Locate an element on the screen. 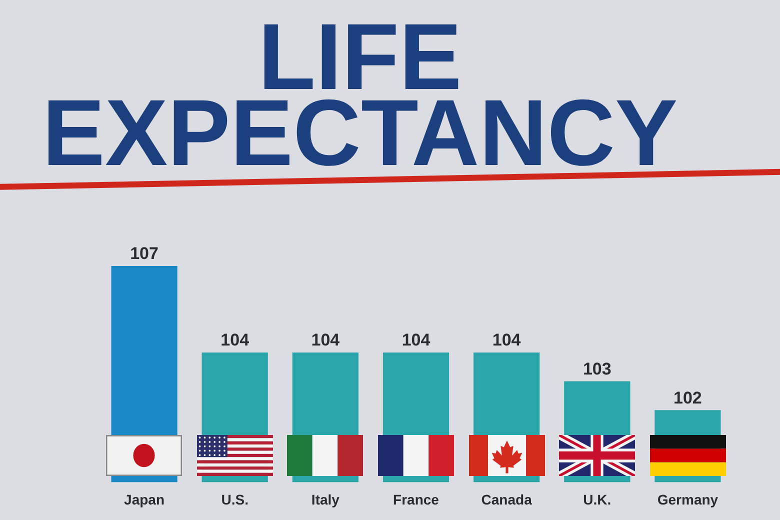 The image size is (780, 520). data-label: 107 is located at coordinates (144, 254).